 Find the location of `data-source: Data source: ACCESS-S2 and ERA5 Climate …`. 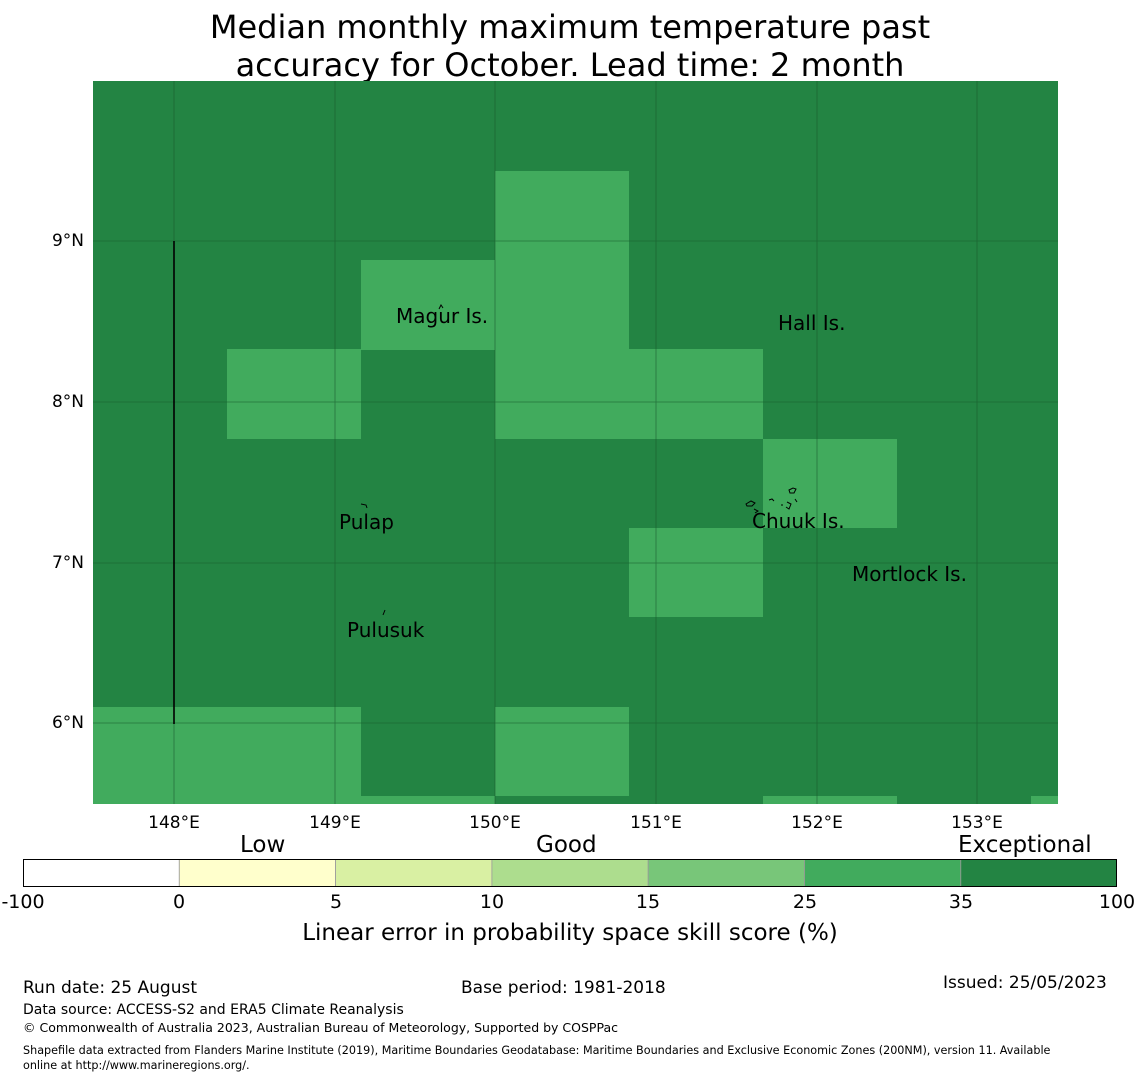

data-source: Data source: ACCESS-S2 and ERA5 Climate … is located at coordinates (213, 1010).